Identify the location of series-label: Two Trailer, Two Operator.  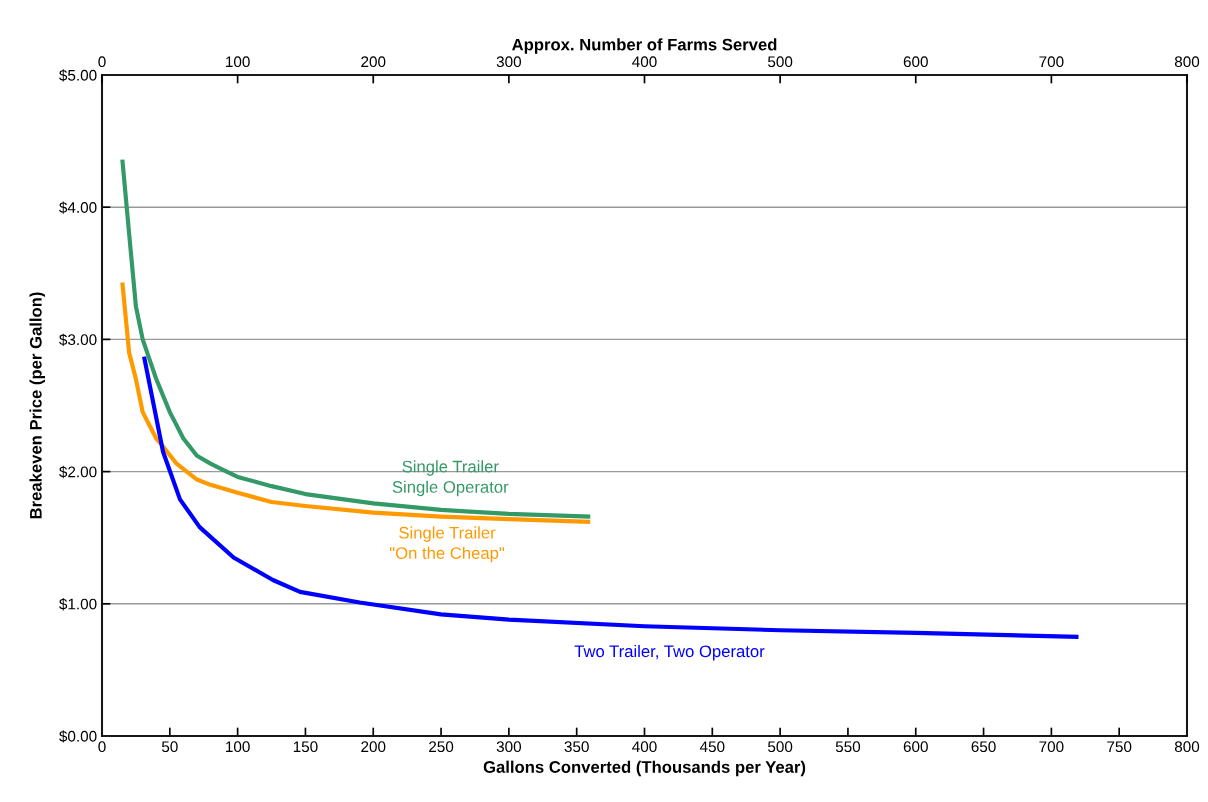
(669, 652).